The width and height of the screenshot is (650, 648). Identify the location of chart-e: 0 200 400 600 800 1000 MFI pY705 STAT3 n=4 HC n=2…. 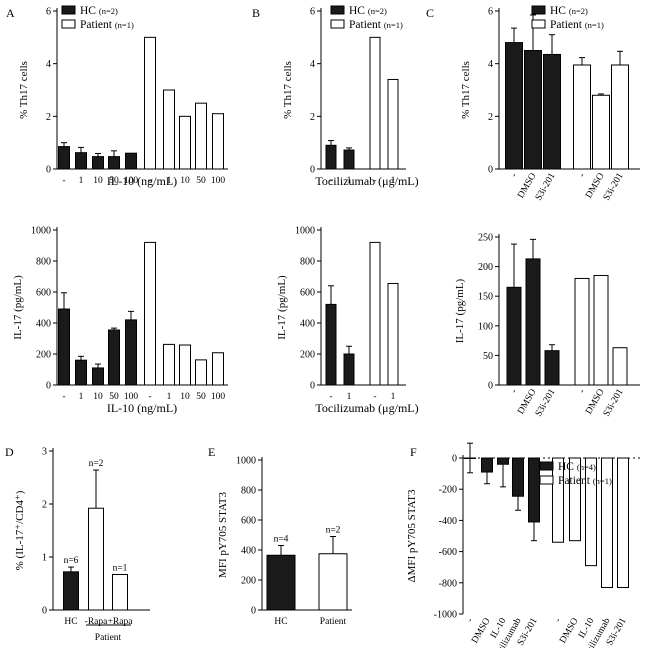
(280, 536).